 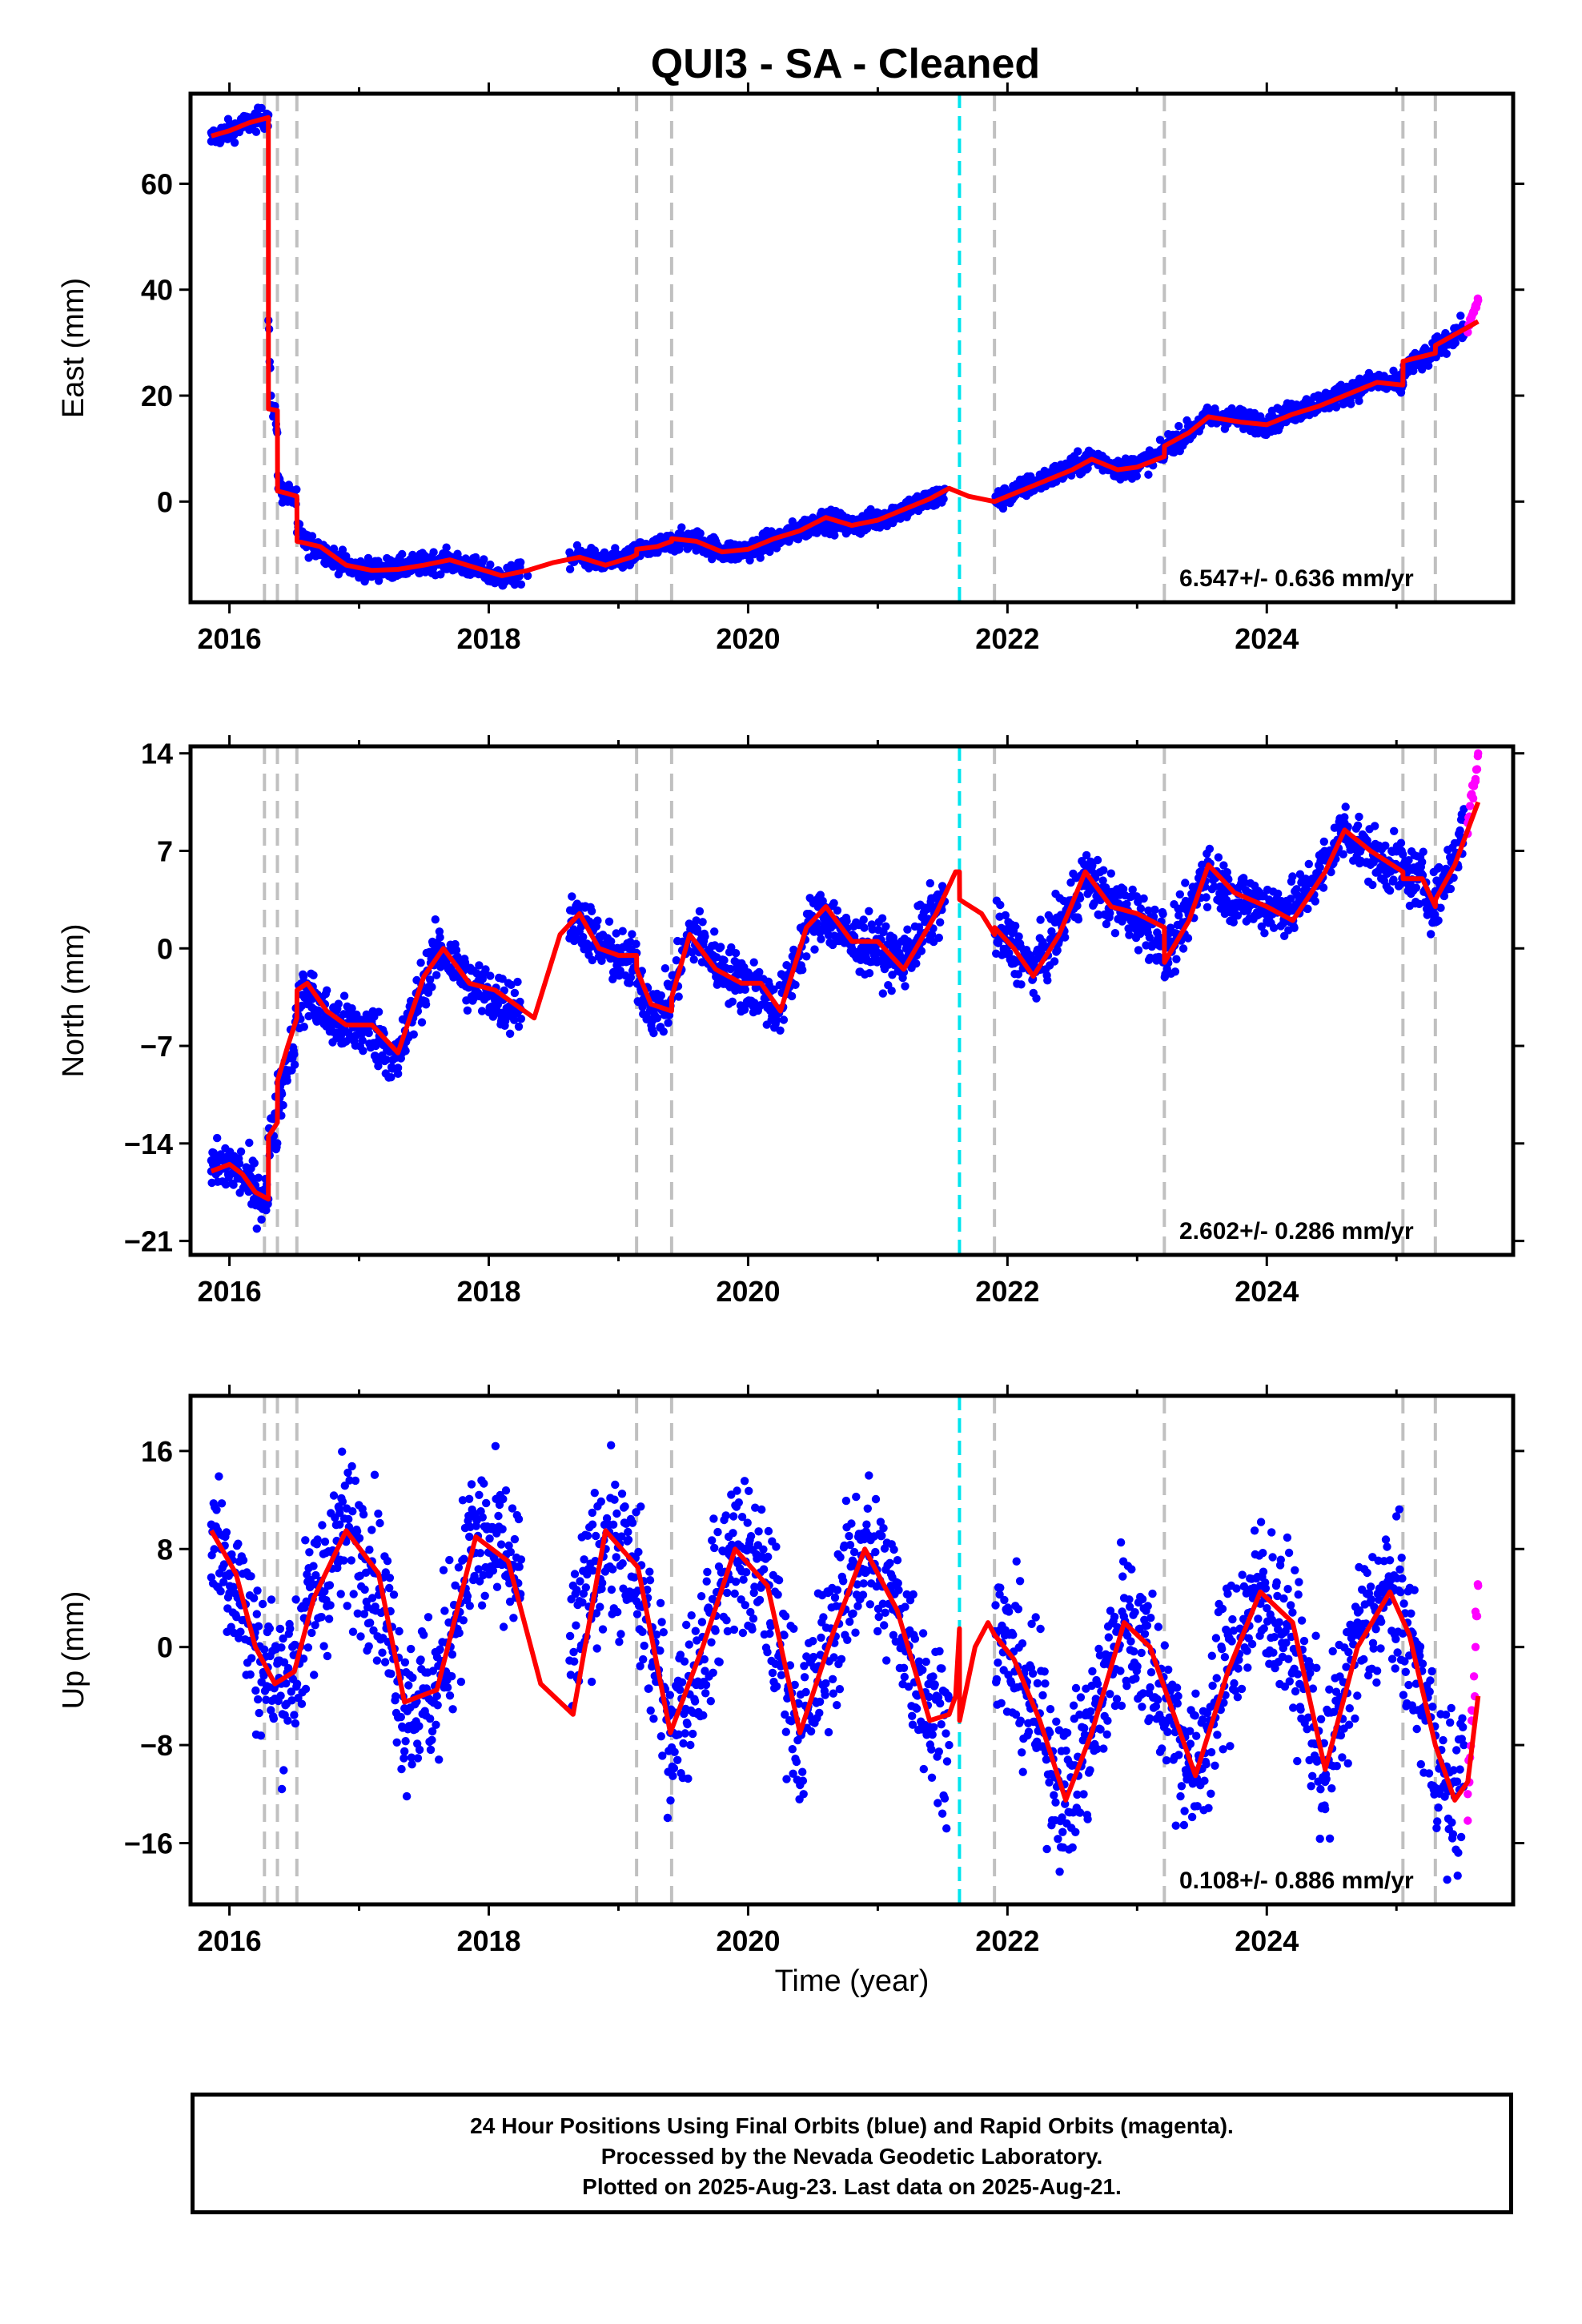 I want to click on y-axis-label: North (mm), so click(x=74, y=1000).